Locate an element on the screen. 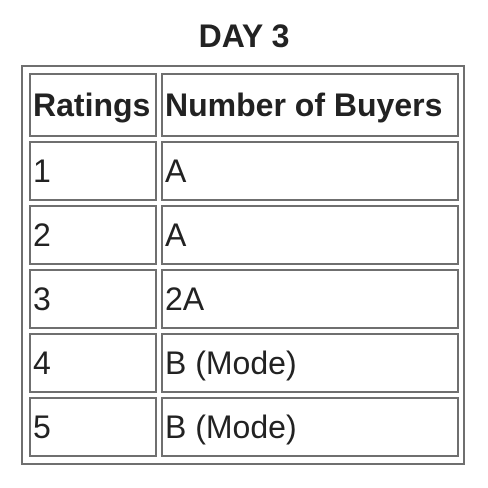 The height and width of the screenshot is (488, 488). rating-cell: 5 is located at coordinates (93, 427).